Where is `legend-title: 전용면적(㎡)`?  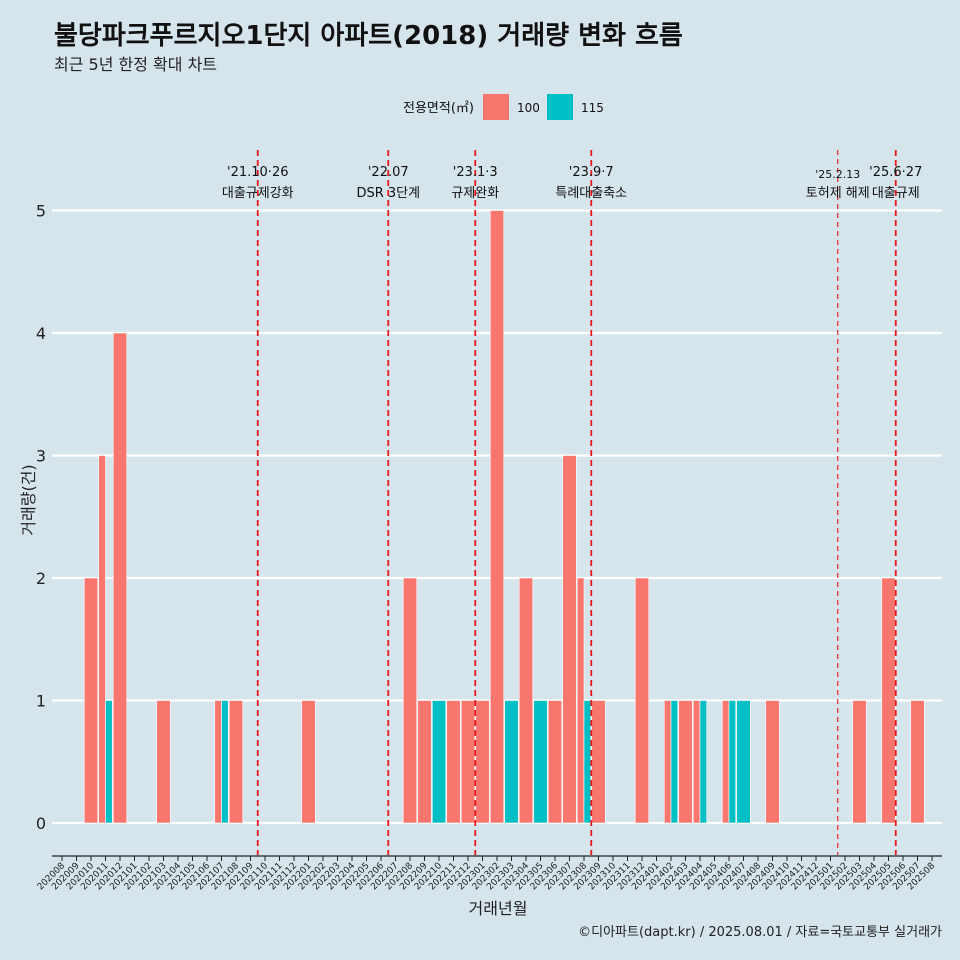 legend-title: 전용면적(㎡) is located at coordinates (438, 108).